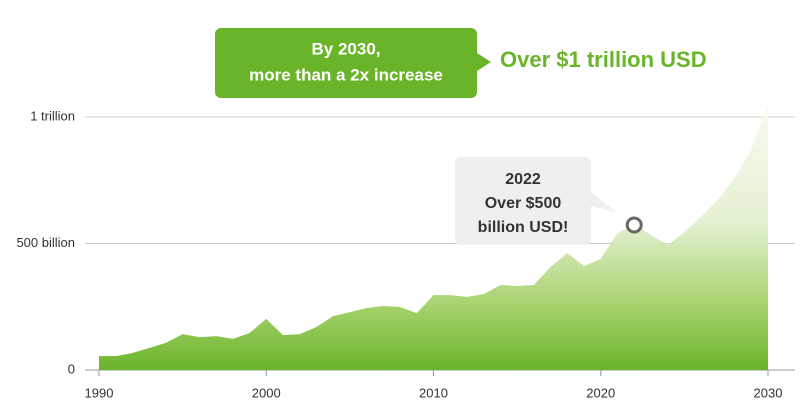 The height and width of the screenshot is (420, 800). I want to click on headline: Over $1 trillion USD, so click(603, 59).